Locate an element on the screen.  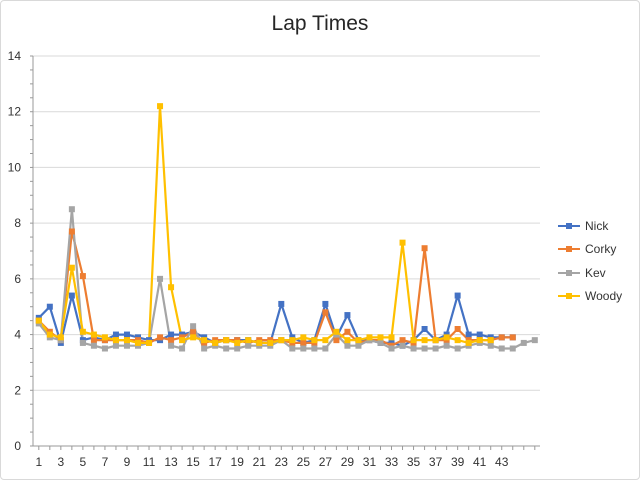
legend-item-kev: Kev is located at coordinates (598, 273).